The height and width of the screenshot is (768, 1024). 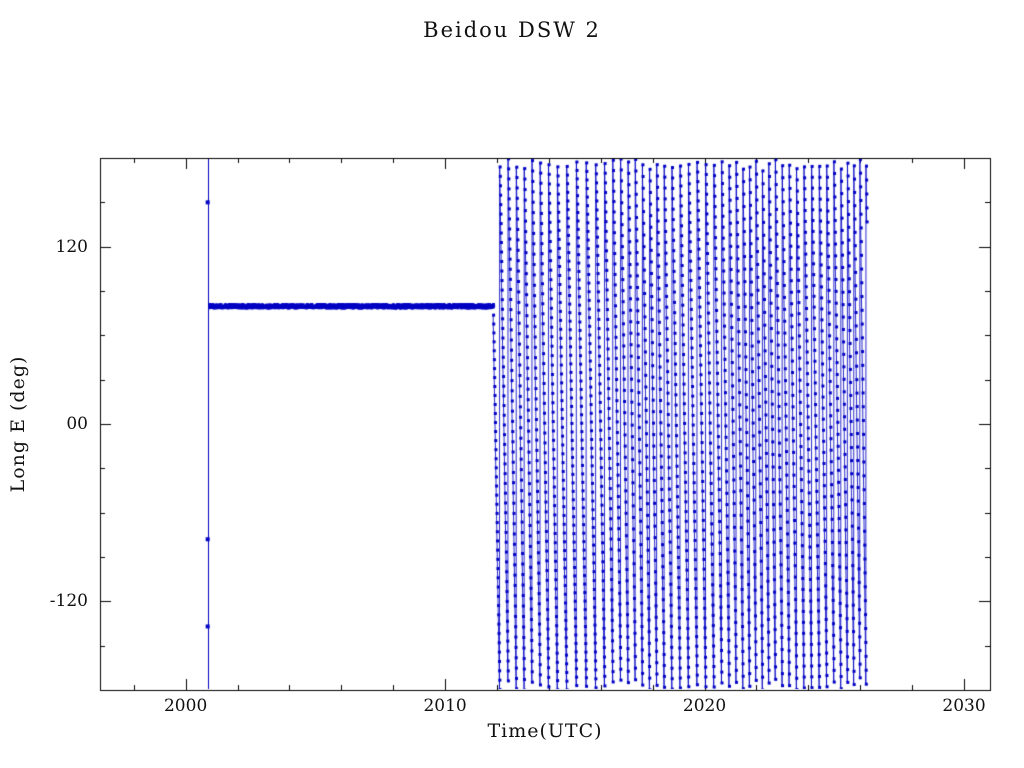 What do you see at coordinates (512, 30) in the screenshot?
I see `chart-title: Beidou DSW 2` at bounding box center [512, 30].